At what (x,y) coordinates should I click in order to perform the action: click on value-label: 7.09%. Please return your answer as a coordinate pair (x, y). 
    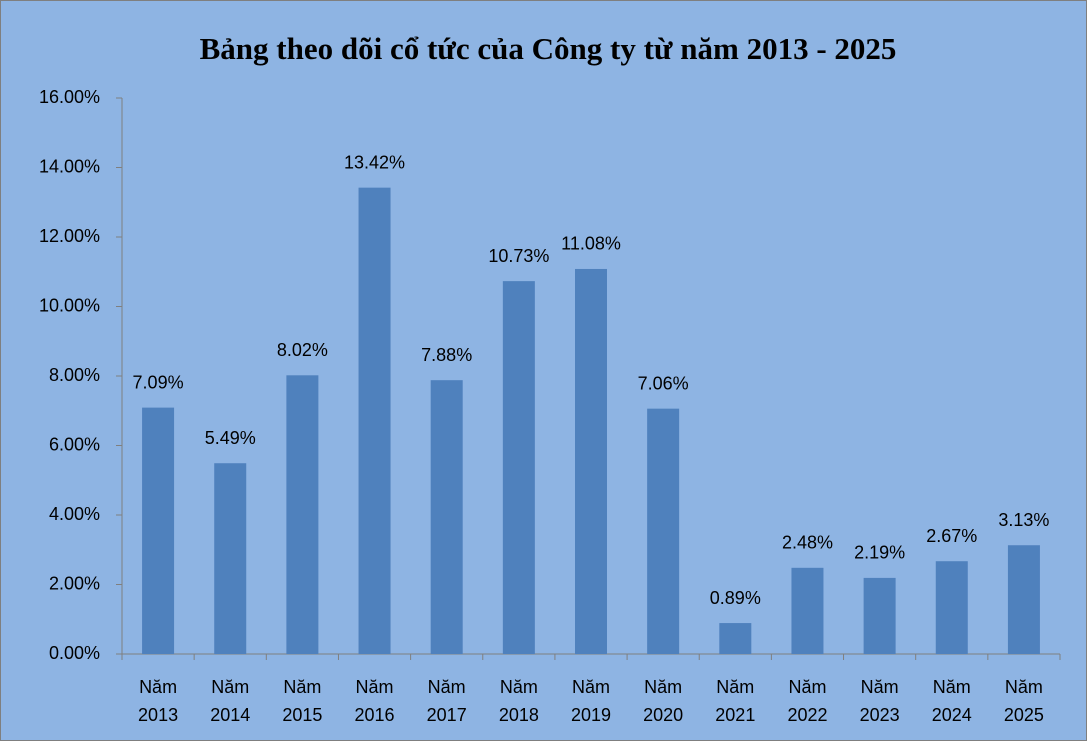
    Looking at the image, I should click on (158, 382).